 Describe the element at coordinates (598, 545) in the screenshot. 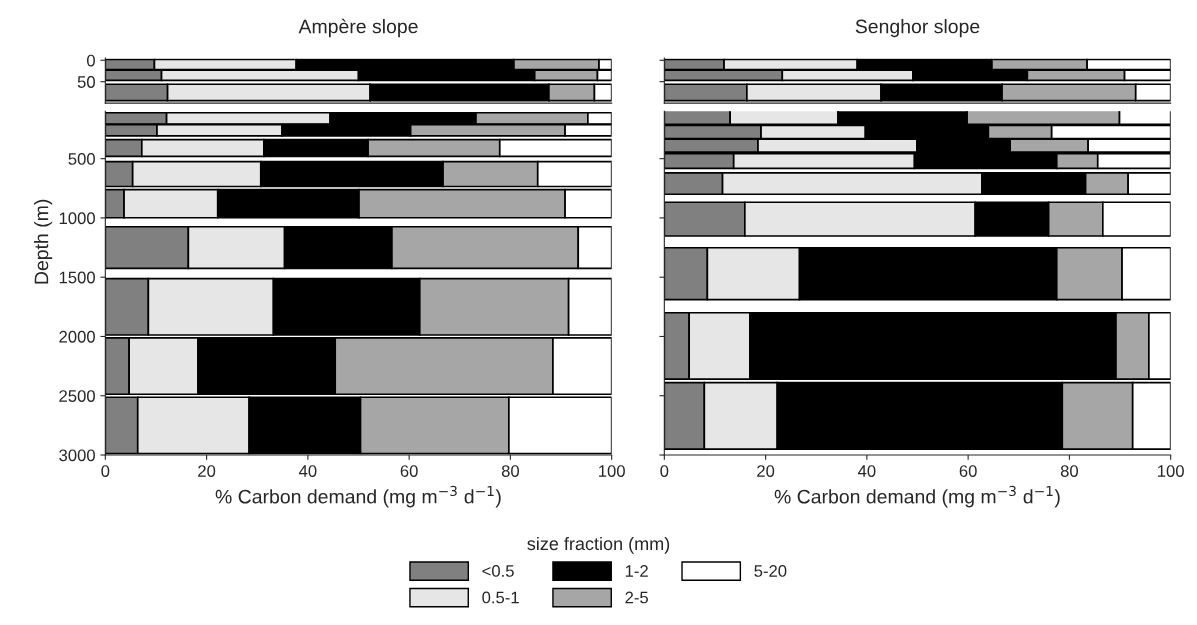

I see `legend-title: size fraction (mm)` at that location.